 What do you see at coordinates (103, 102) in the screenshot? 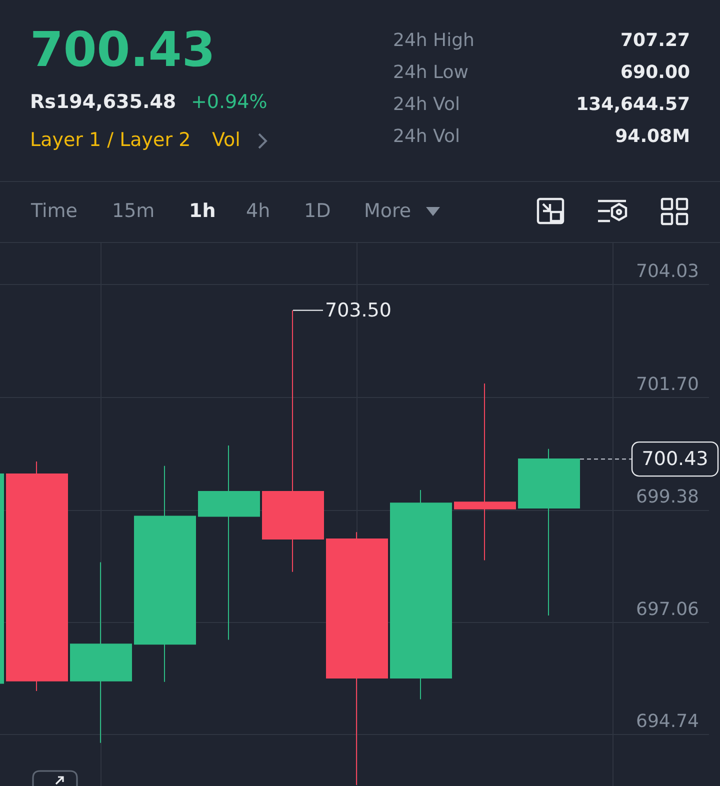
I see `text: Rs194,635.48` at bounding box center [103, 102].